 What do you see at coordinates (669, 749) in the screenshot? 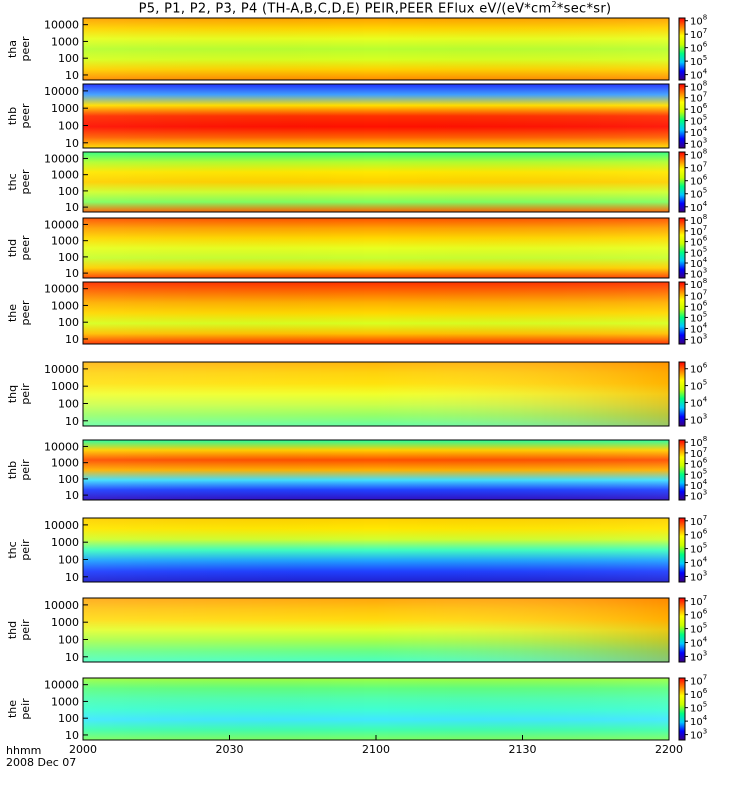
I see `x-tick-label: 2200` at bounding box center [669, 749].